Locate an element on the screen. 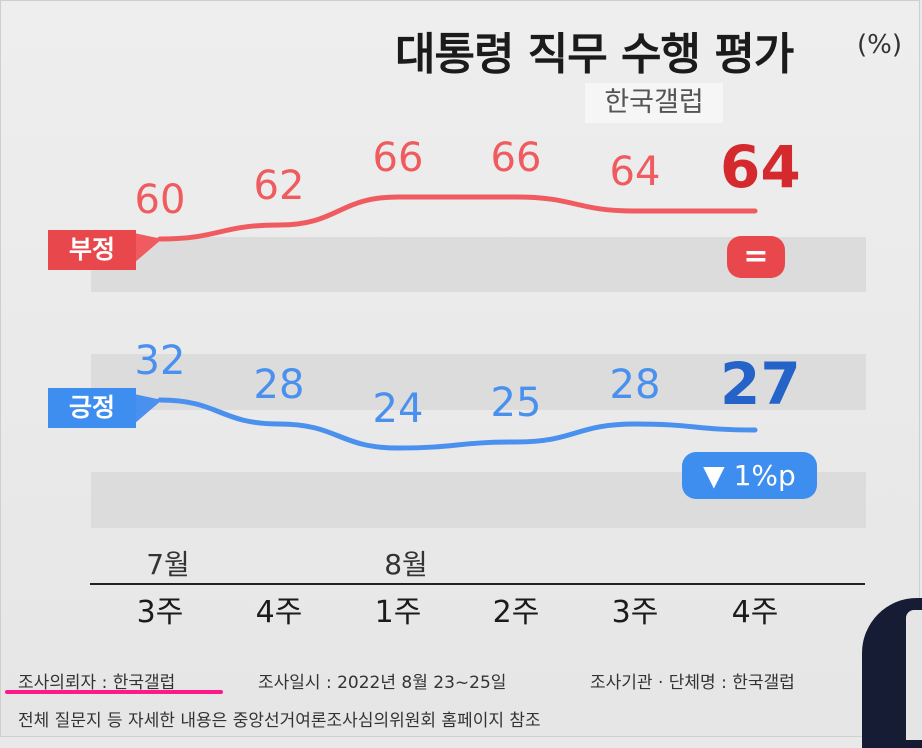  x-tick-label: 2주 is located at coordinates (516, 612).